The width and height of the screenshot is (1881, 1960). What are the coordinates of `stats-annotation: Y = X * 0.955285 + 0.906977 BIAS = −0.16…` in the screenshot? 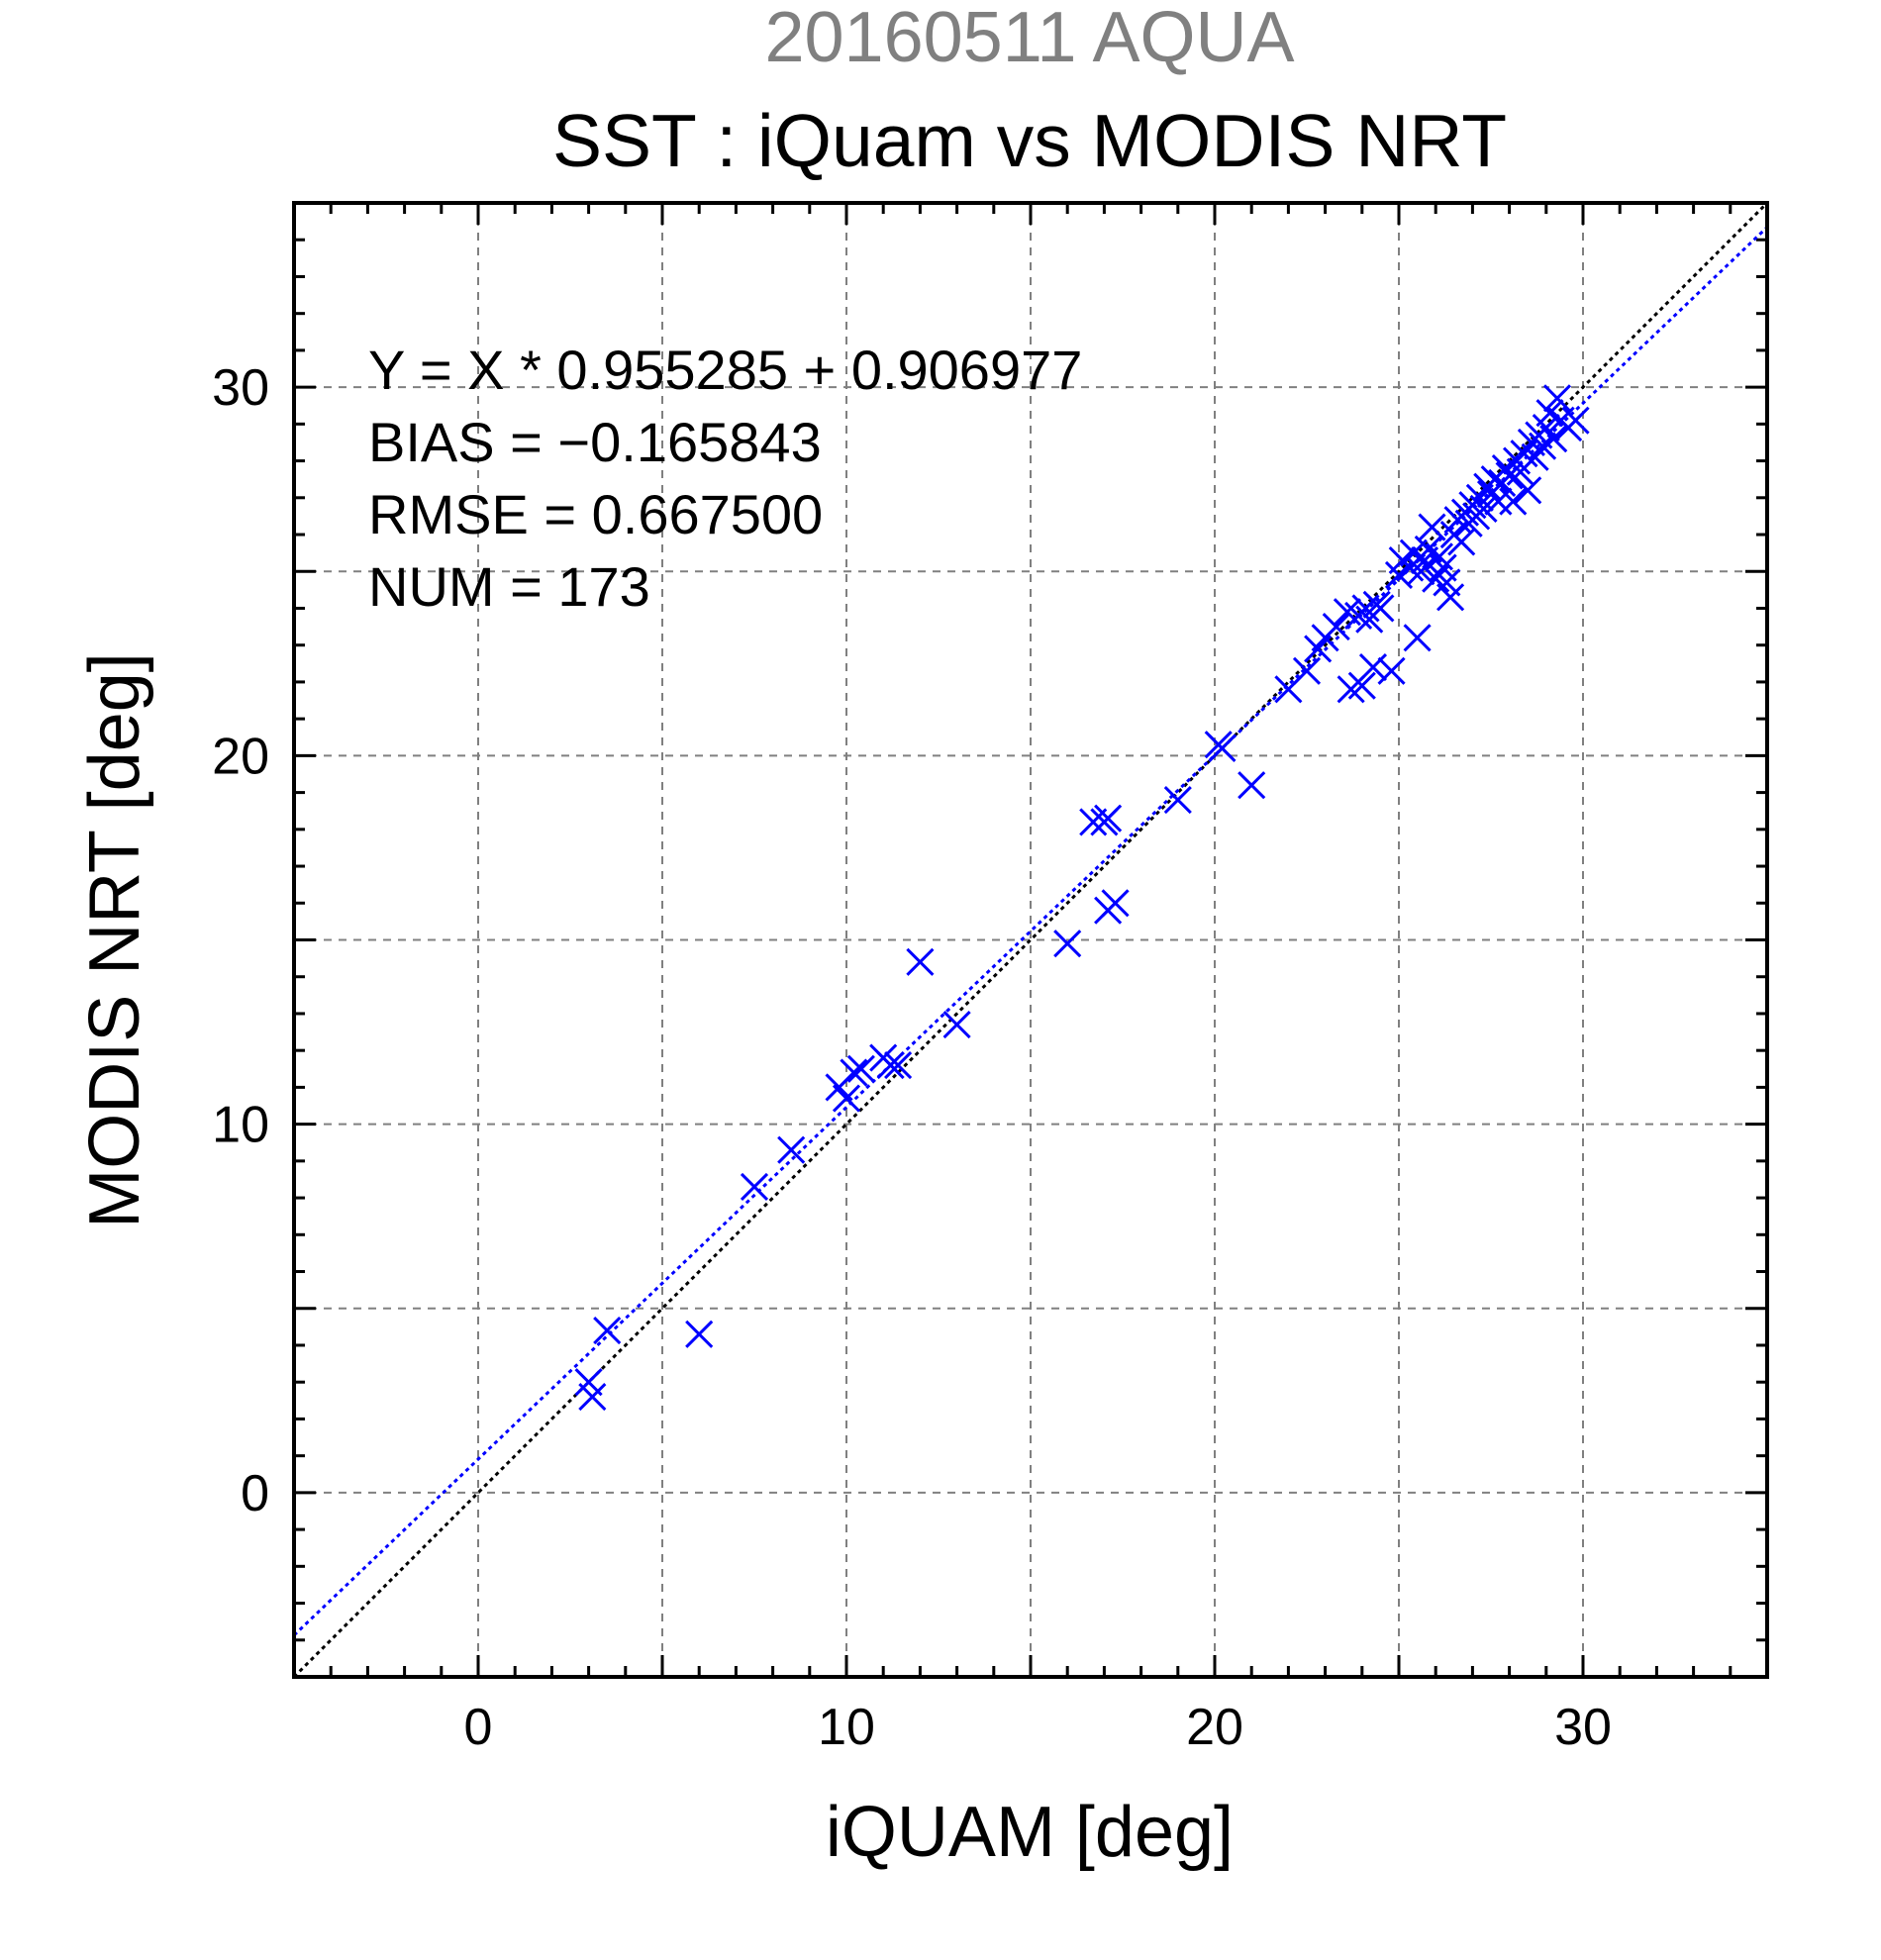 It's located at (725, 478).